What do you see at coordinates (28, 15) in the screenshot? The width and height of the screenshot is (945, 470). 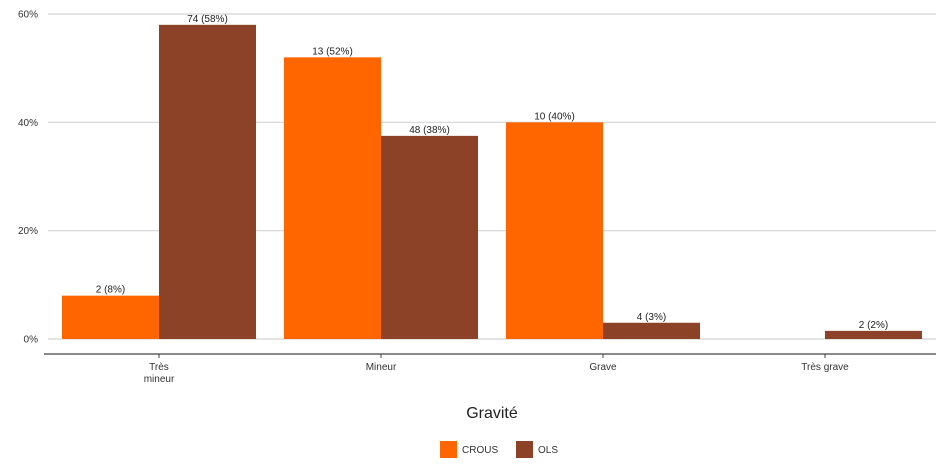 I see `y-tick-label: 60%` at bounding box center [28, 15].